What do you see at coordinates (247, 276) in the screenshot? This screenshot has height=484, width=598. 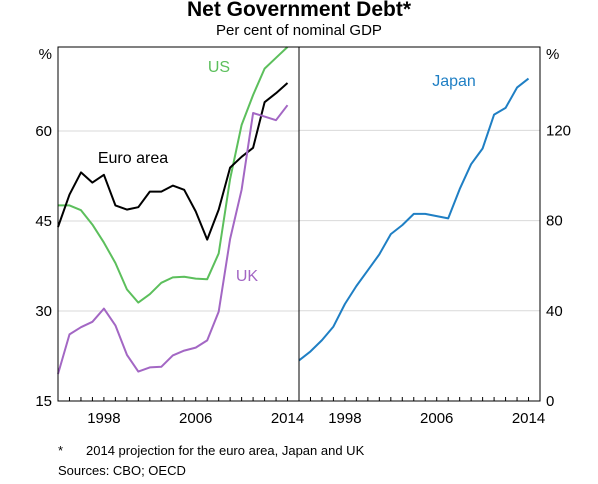 I see `series-label-uk: UK` at bounding box center [247, 276].